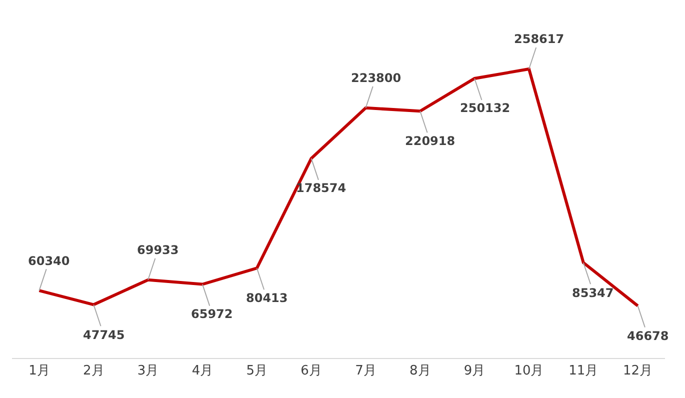 The width and height of the screenshot is (685, 398). I want to click on x-tick-label: 5月, so click(257, 371).